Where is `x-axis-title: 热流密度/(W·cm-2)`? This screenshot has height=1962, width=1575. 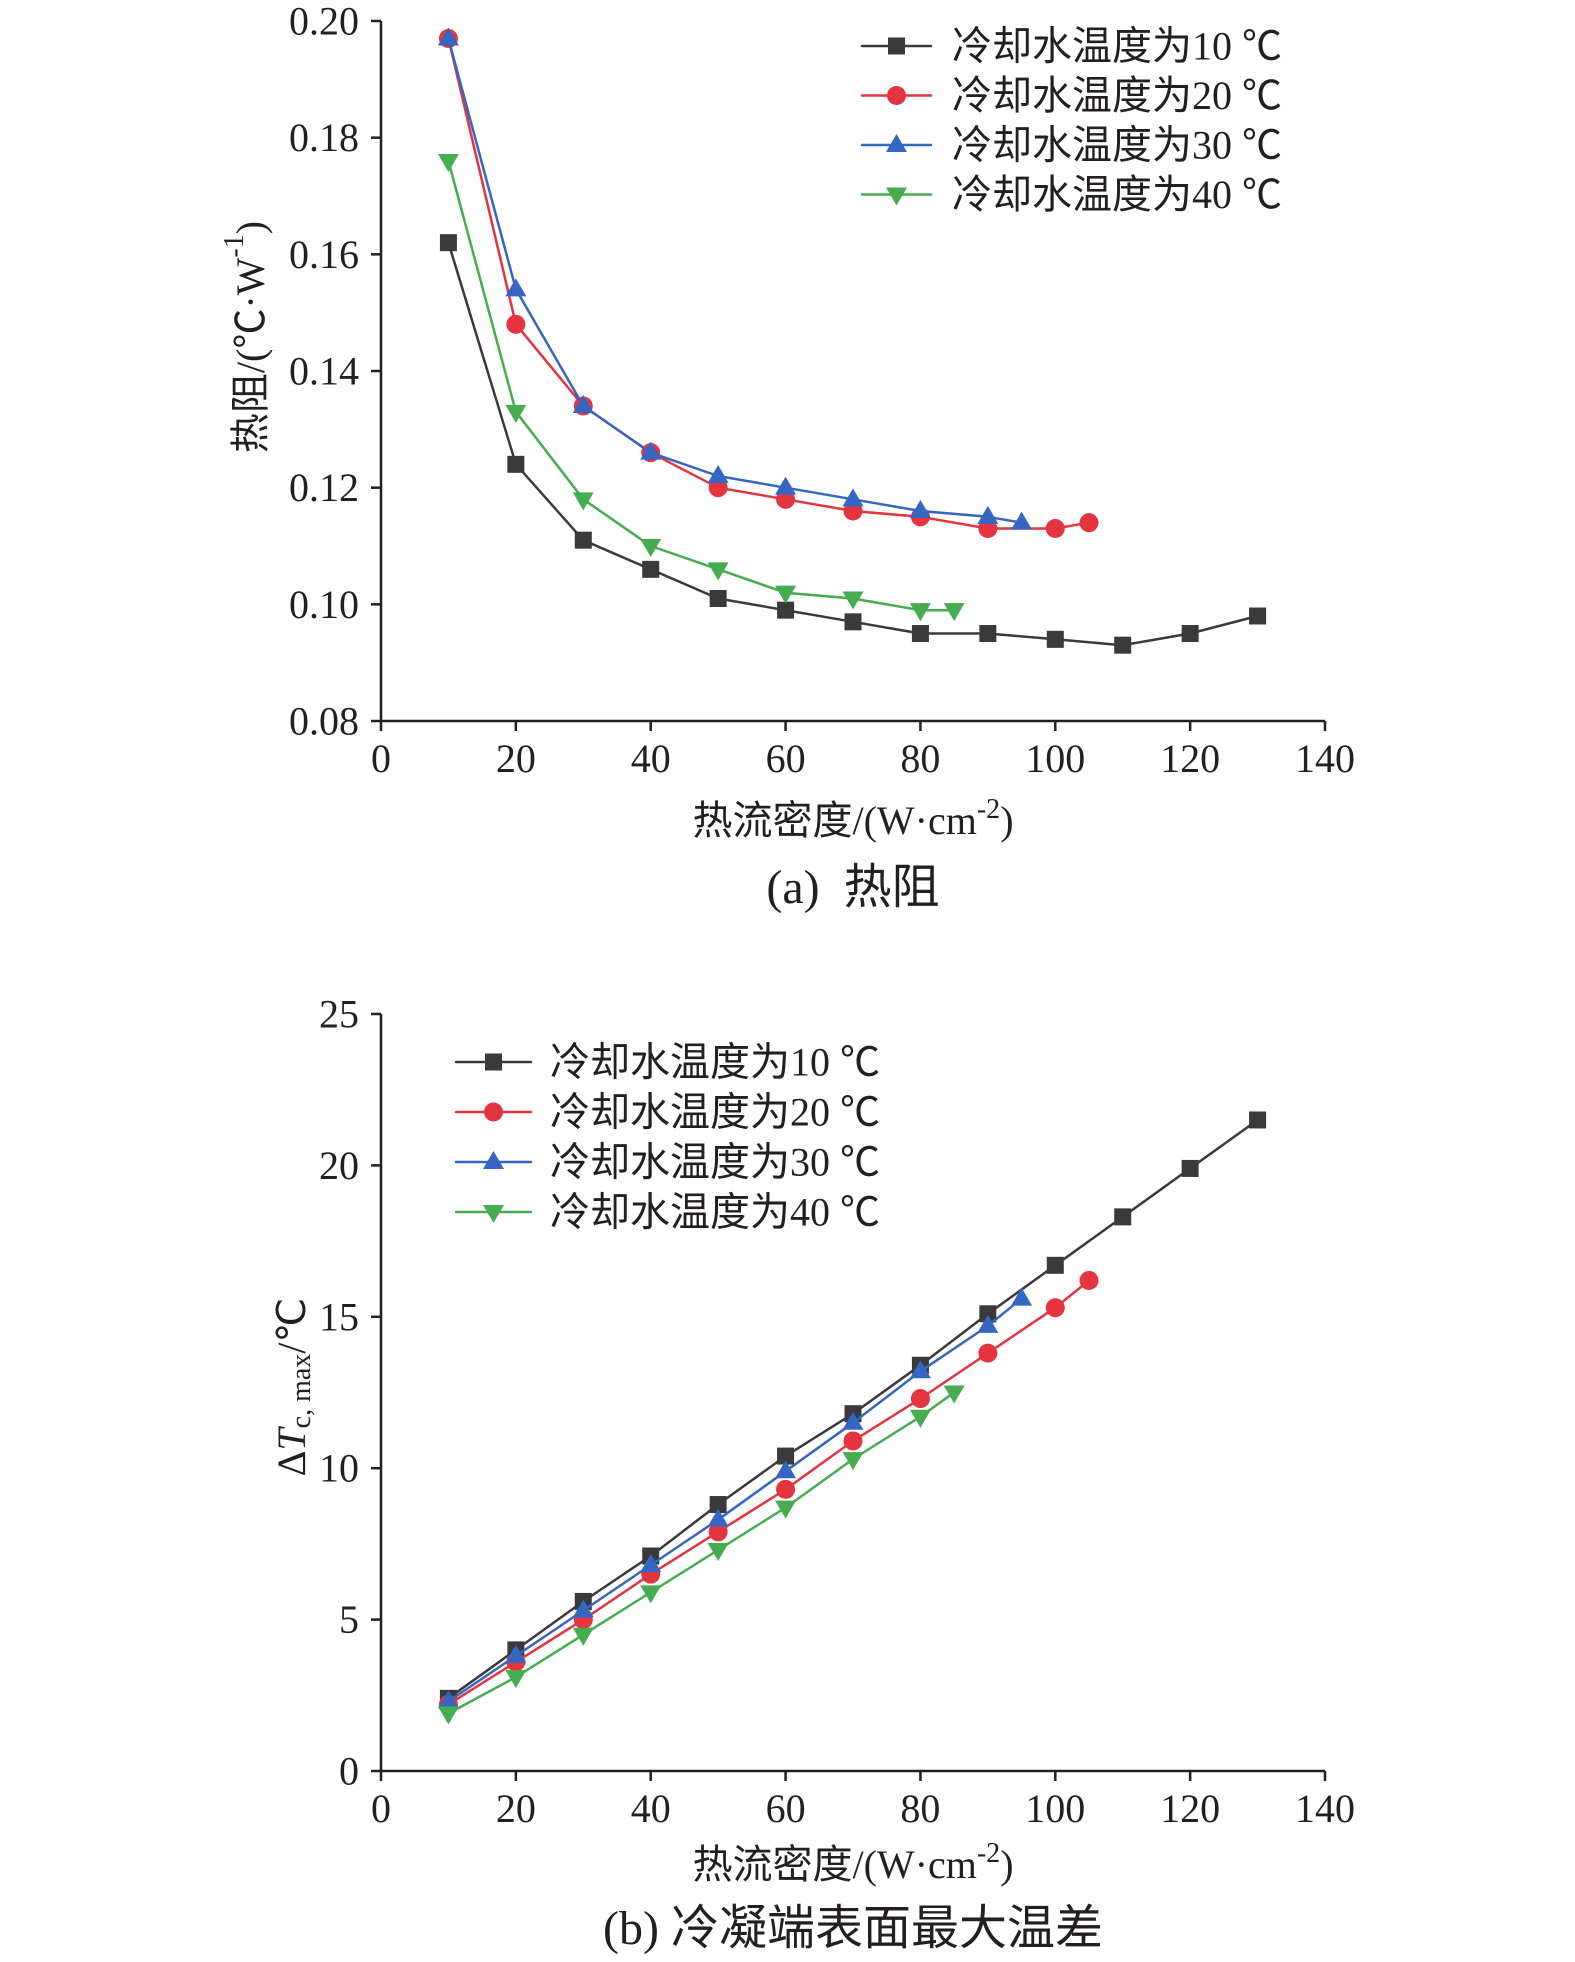
x-axis-title: 热流密度/(W·cm-2) is located at coordinates (852, 1862).